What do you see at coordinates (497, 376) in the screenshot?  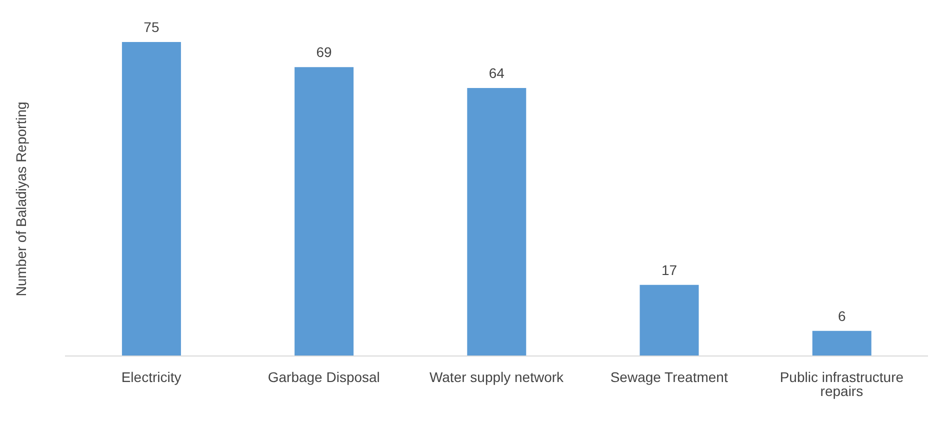 I see `x-tick-label: Water supply network` at bounding box center [497, 376].